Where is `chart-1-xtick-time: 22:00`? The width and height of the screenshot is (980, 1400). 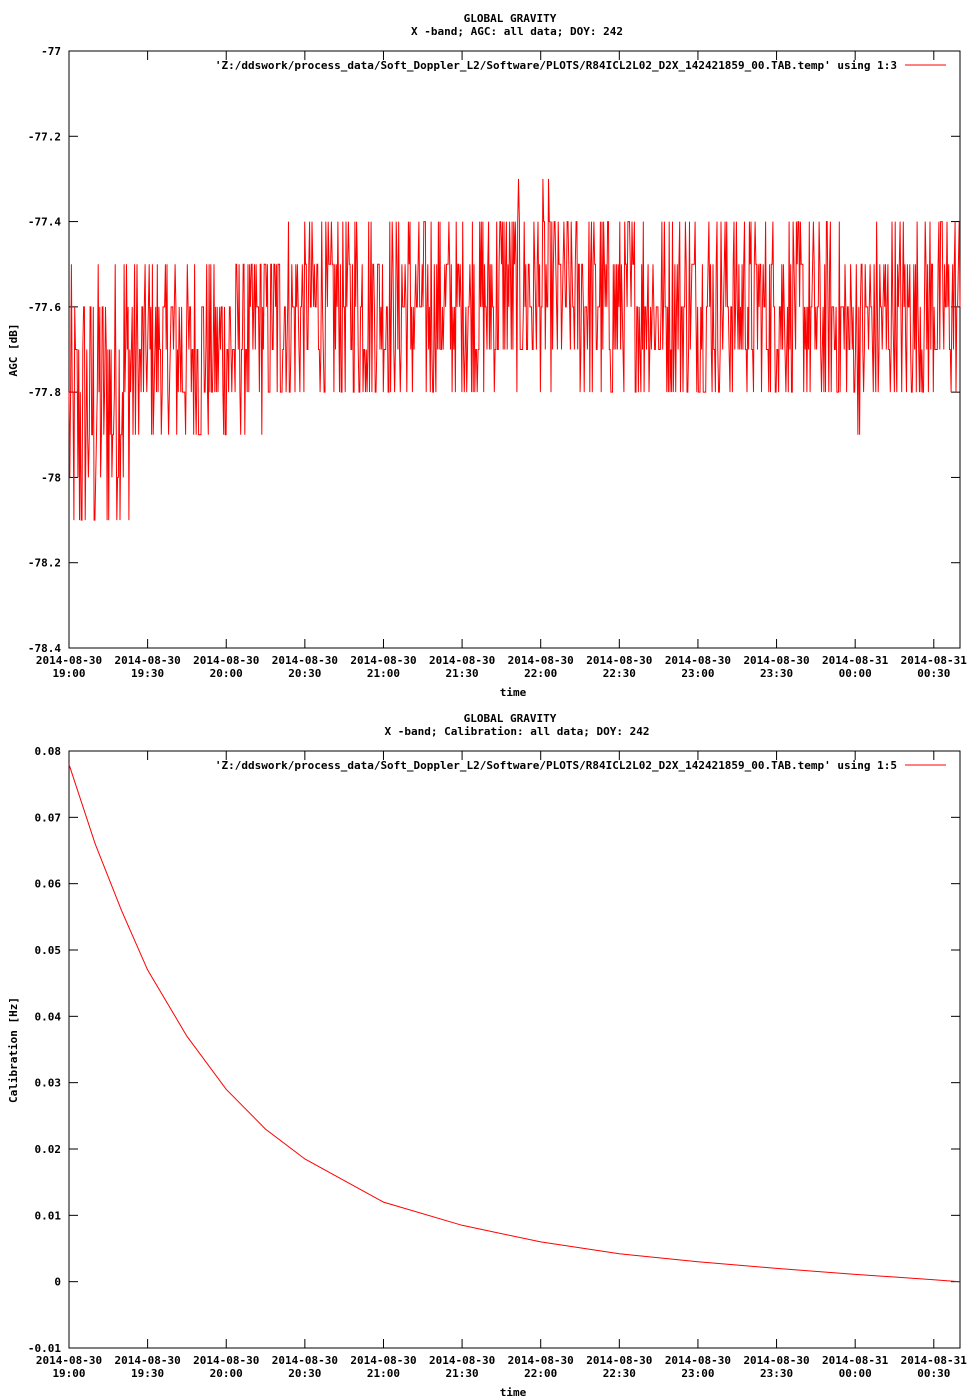
chart-1-xtick-time: 22:00 is located at coordinates (540, 673).